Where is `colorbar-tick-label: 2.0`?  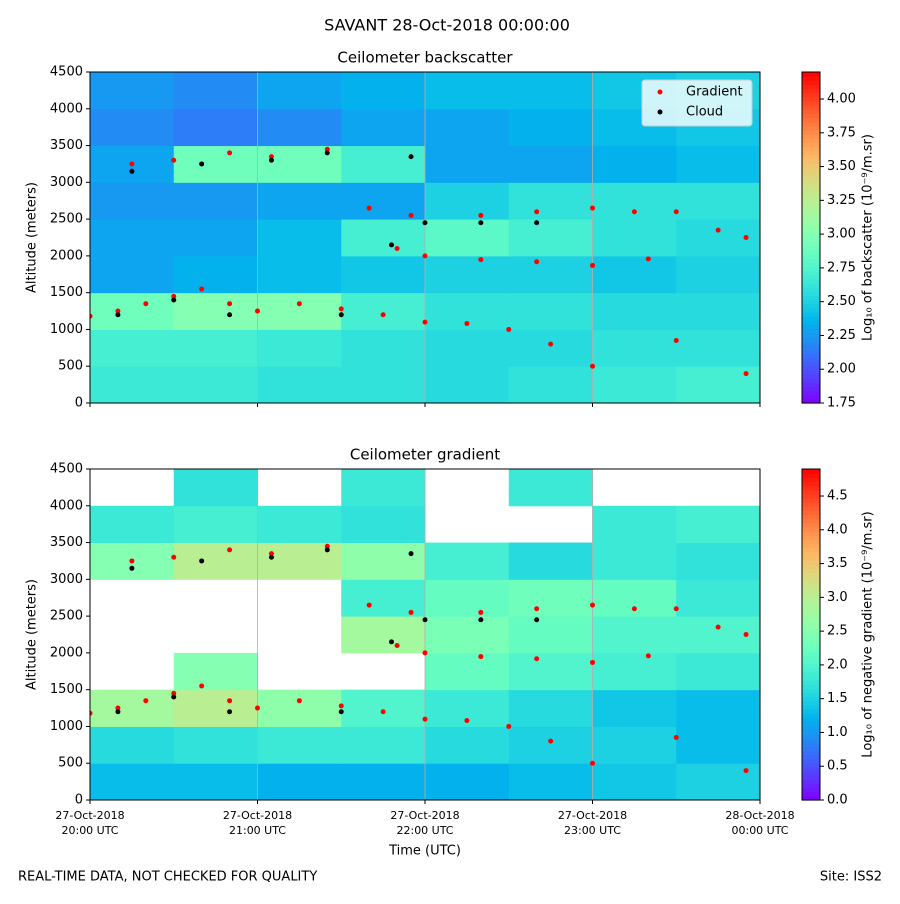 colorbar-tick-label: 2.0 is located at coordinates (837, 664).